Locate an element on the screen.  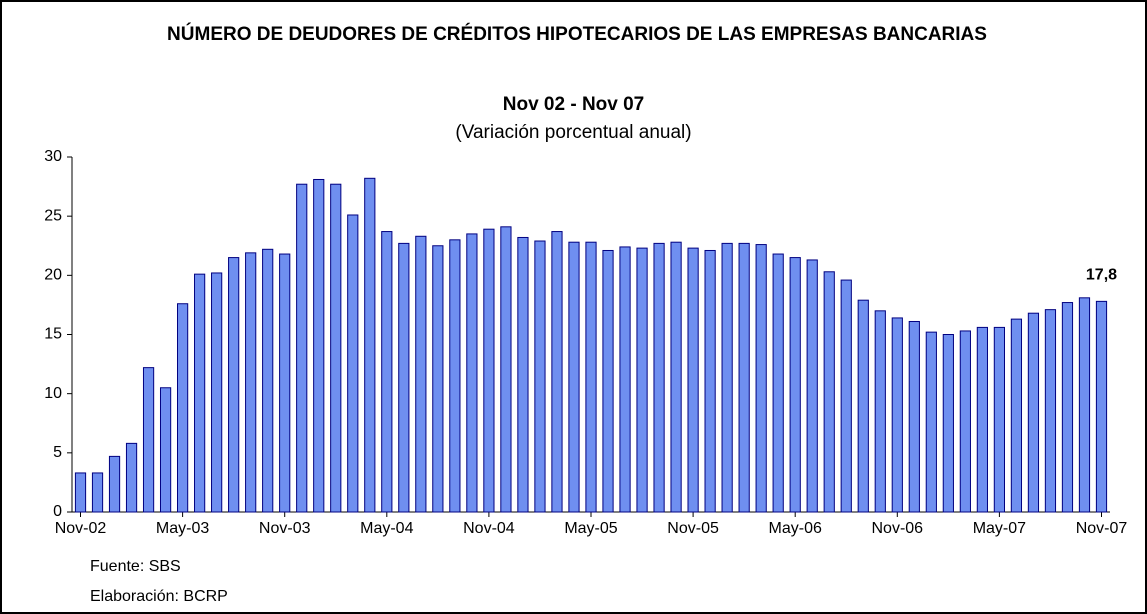
y-tick-label: 30 is located at coordinates (53, 156).